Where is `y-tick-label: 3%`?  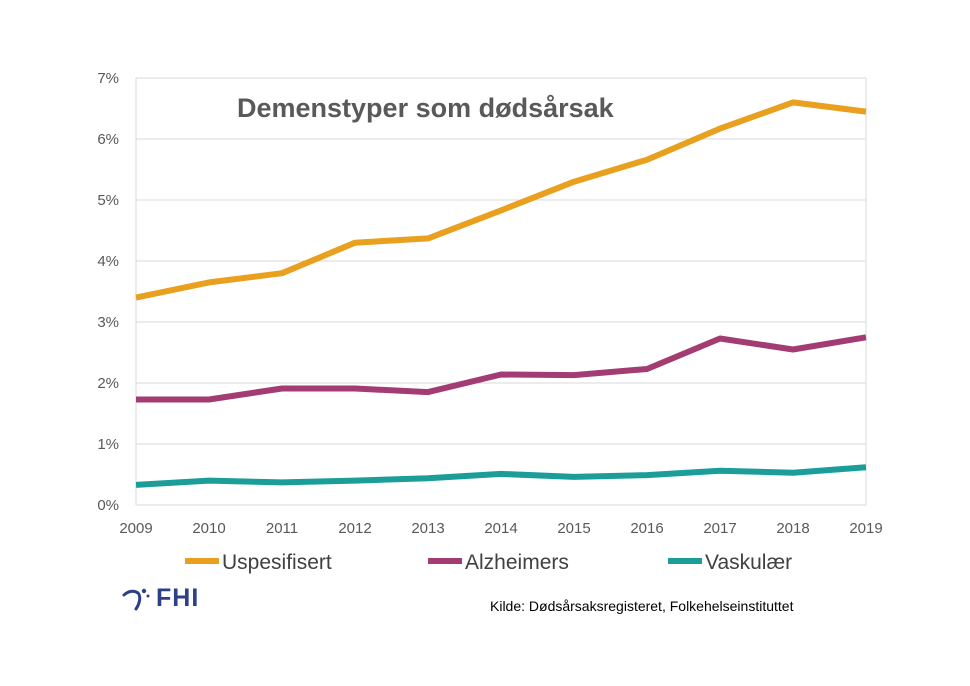
y-tick-label: 3% is located at coordinates (108, 322).